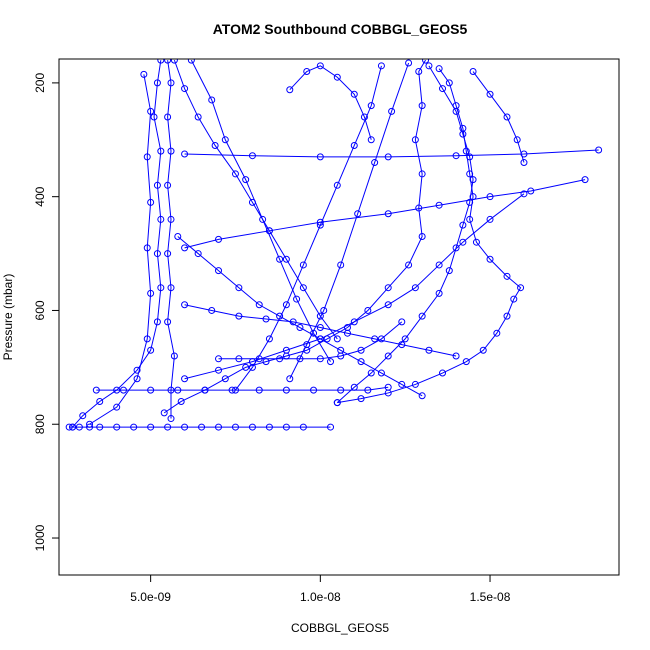  What do you see at coordinates (40, 310) in the screenshot?
I see `y-tick-label: 600` at bounding box center [40, 310].